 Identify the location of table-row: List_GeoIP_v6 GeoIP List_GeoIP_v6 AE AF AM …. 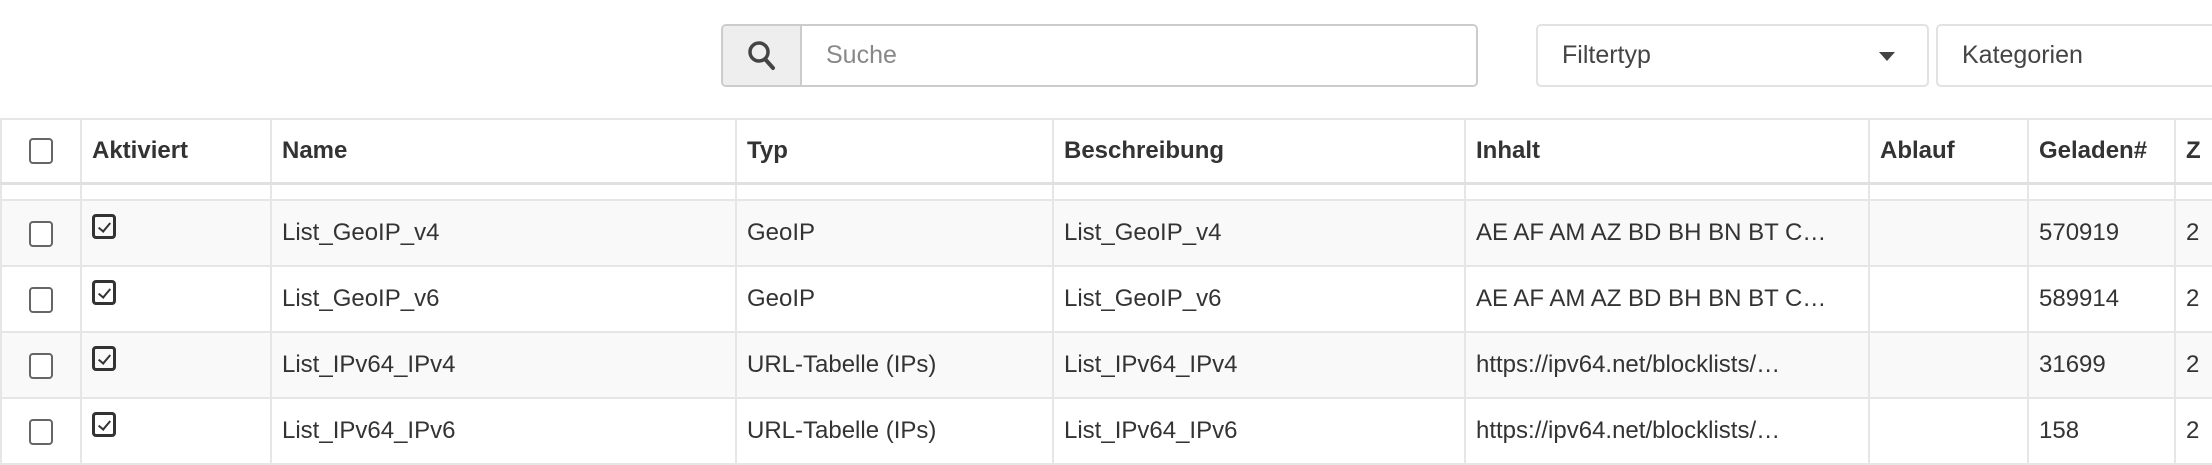
(1106, 299).